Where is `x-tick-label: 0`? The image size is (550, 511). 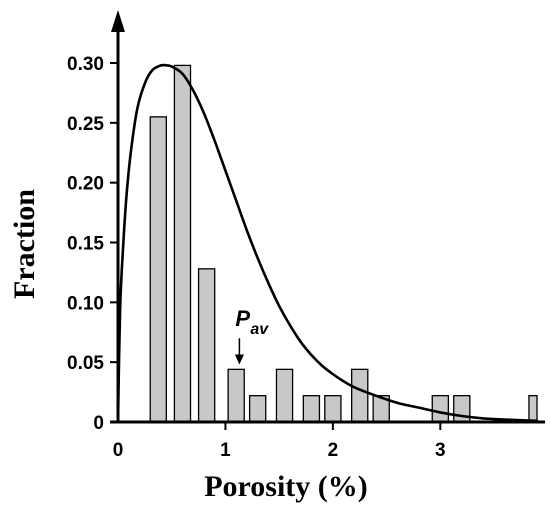 x-tick-label: 0 is located at coordinates (118, 450).